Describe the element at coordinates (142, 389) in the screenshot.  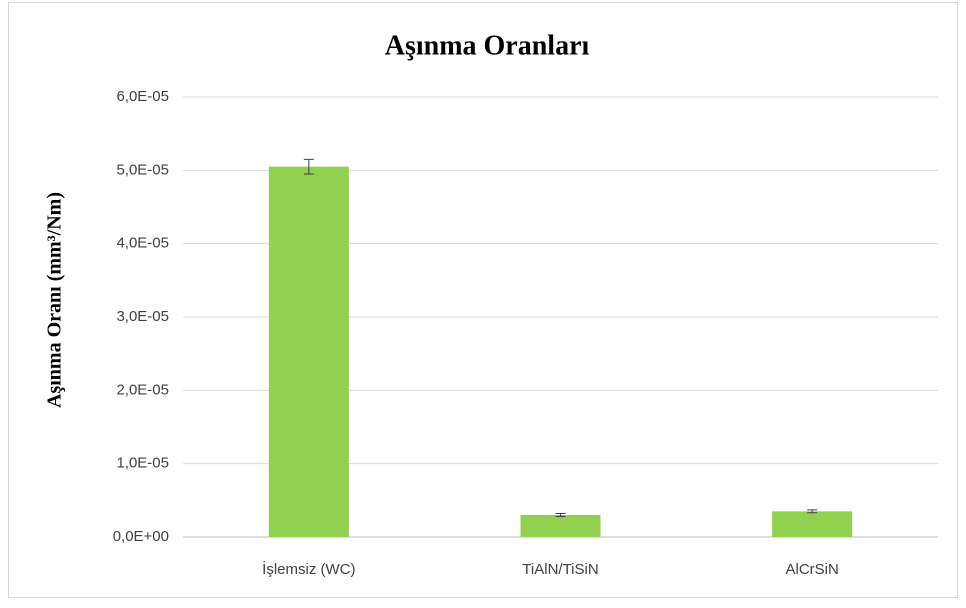
I see `y-tick-label: 2,0E-05` at that location.